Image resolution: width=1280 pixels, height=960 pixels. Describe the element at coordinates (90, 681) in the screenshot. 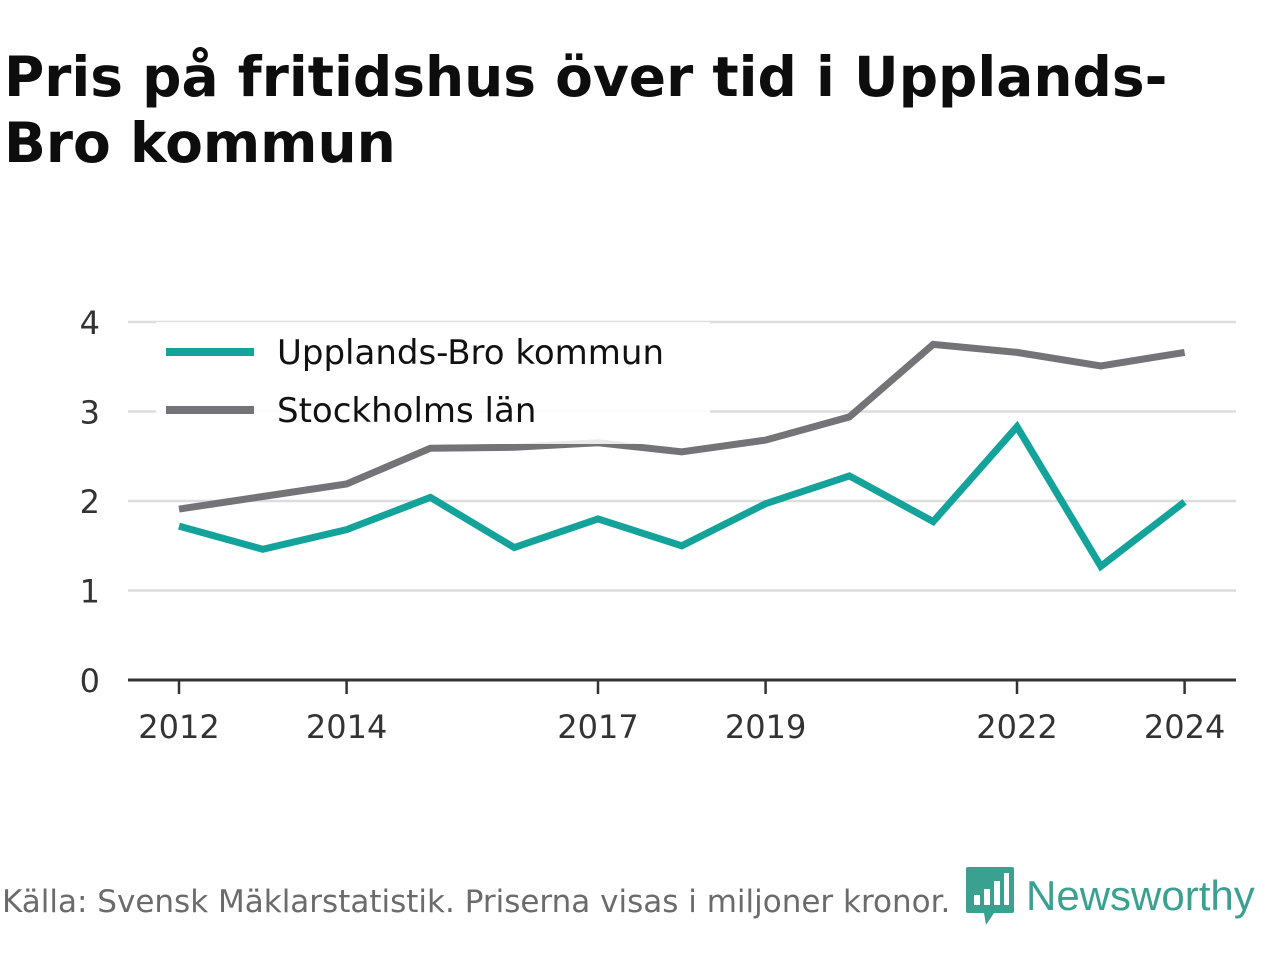

I see `y-tick-label: 0` at that location.